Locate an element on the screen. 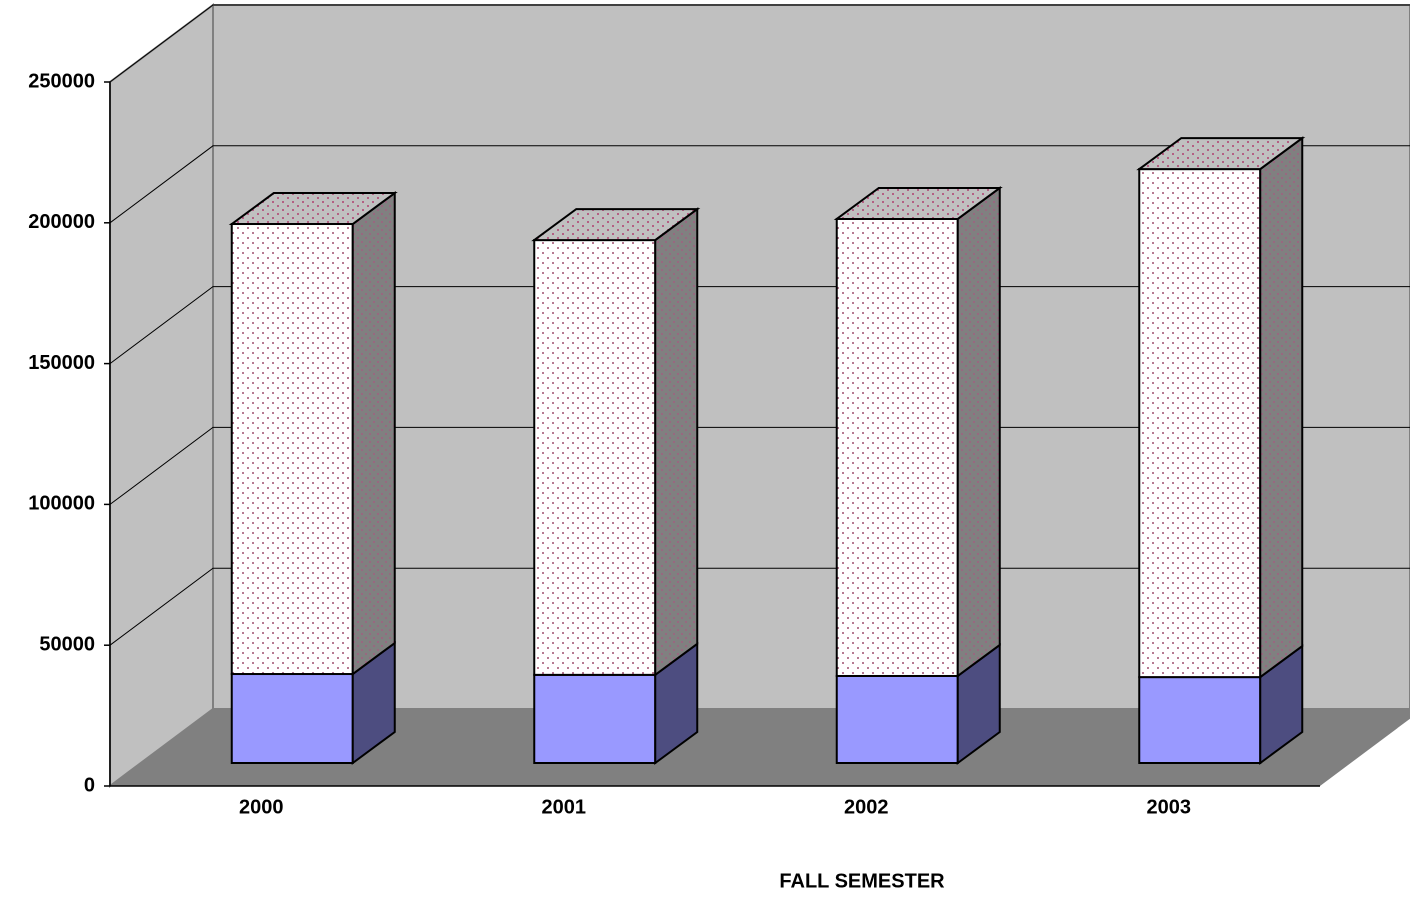 The height and width of the screenshot is (899, 1410). x-tick-label: 2003 is located at coordinates (1169, 807).